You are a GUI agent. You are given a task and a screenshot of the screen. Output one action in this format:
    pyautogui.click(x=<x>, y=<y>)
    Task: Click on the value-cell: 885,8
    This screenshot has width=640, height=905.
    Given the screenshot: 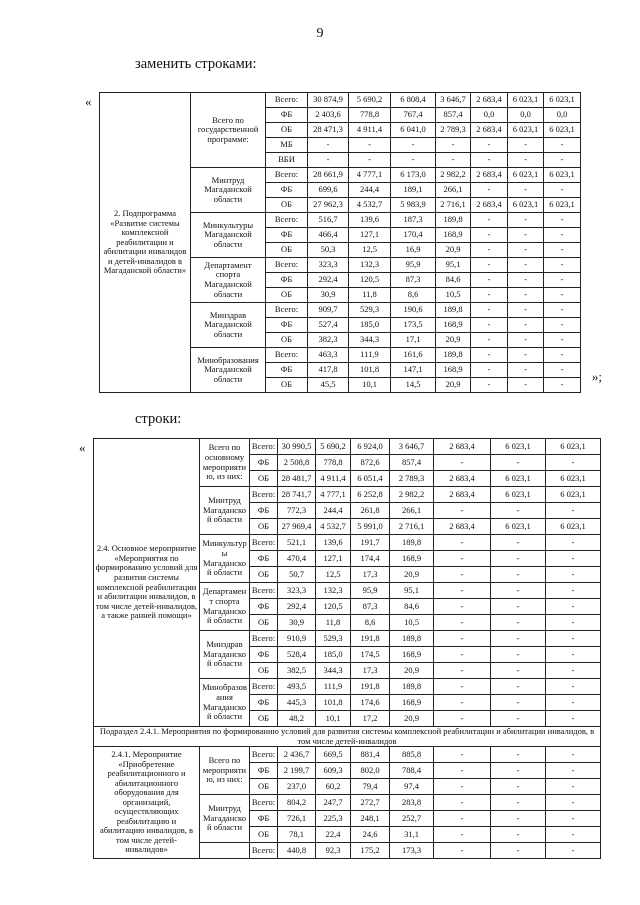 What is the action you would take?
    pyautogui.click(x=411, y=755)
    